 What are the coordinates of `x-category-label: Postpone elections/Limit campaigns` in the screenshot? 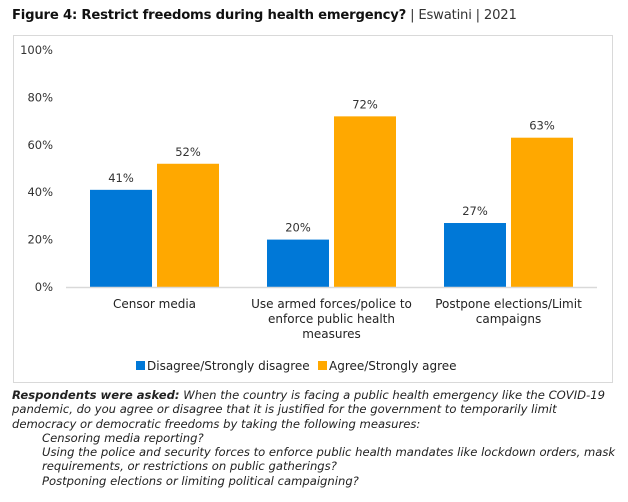 It's located at (508, 311).